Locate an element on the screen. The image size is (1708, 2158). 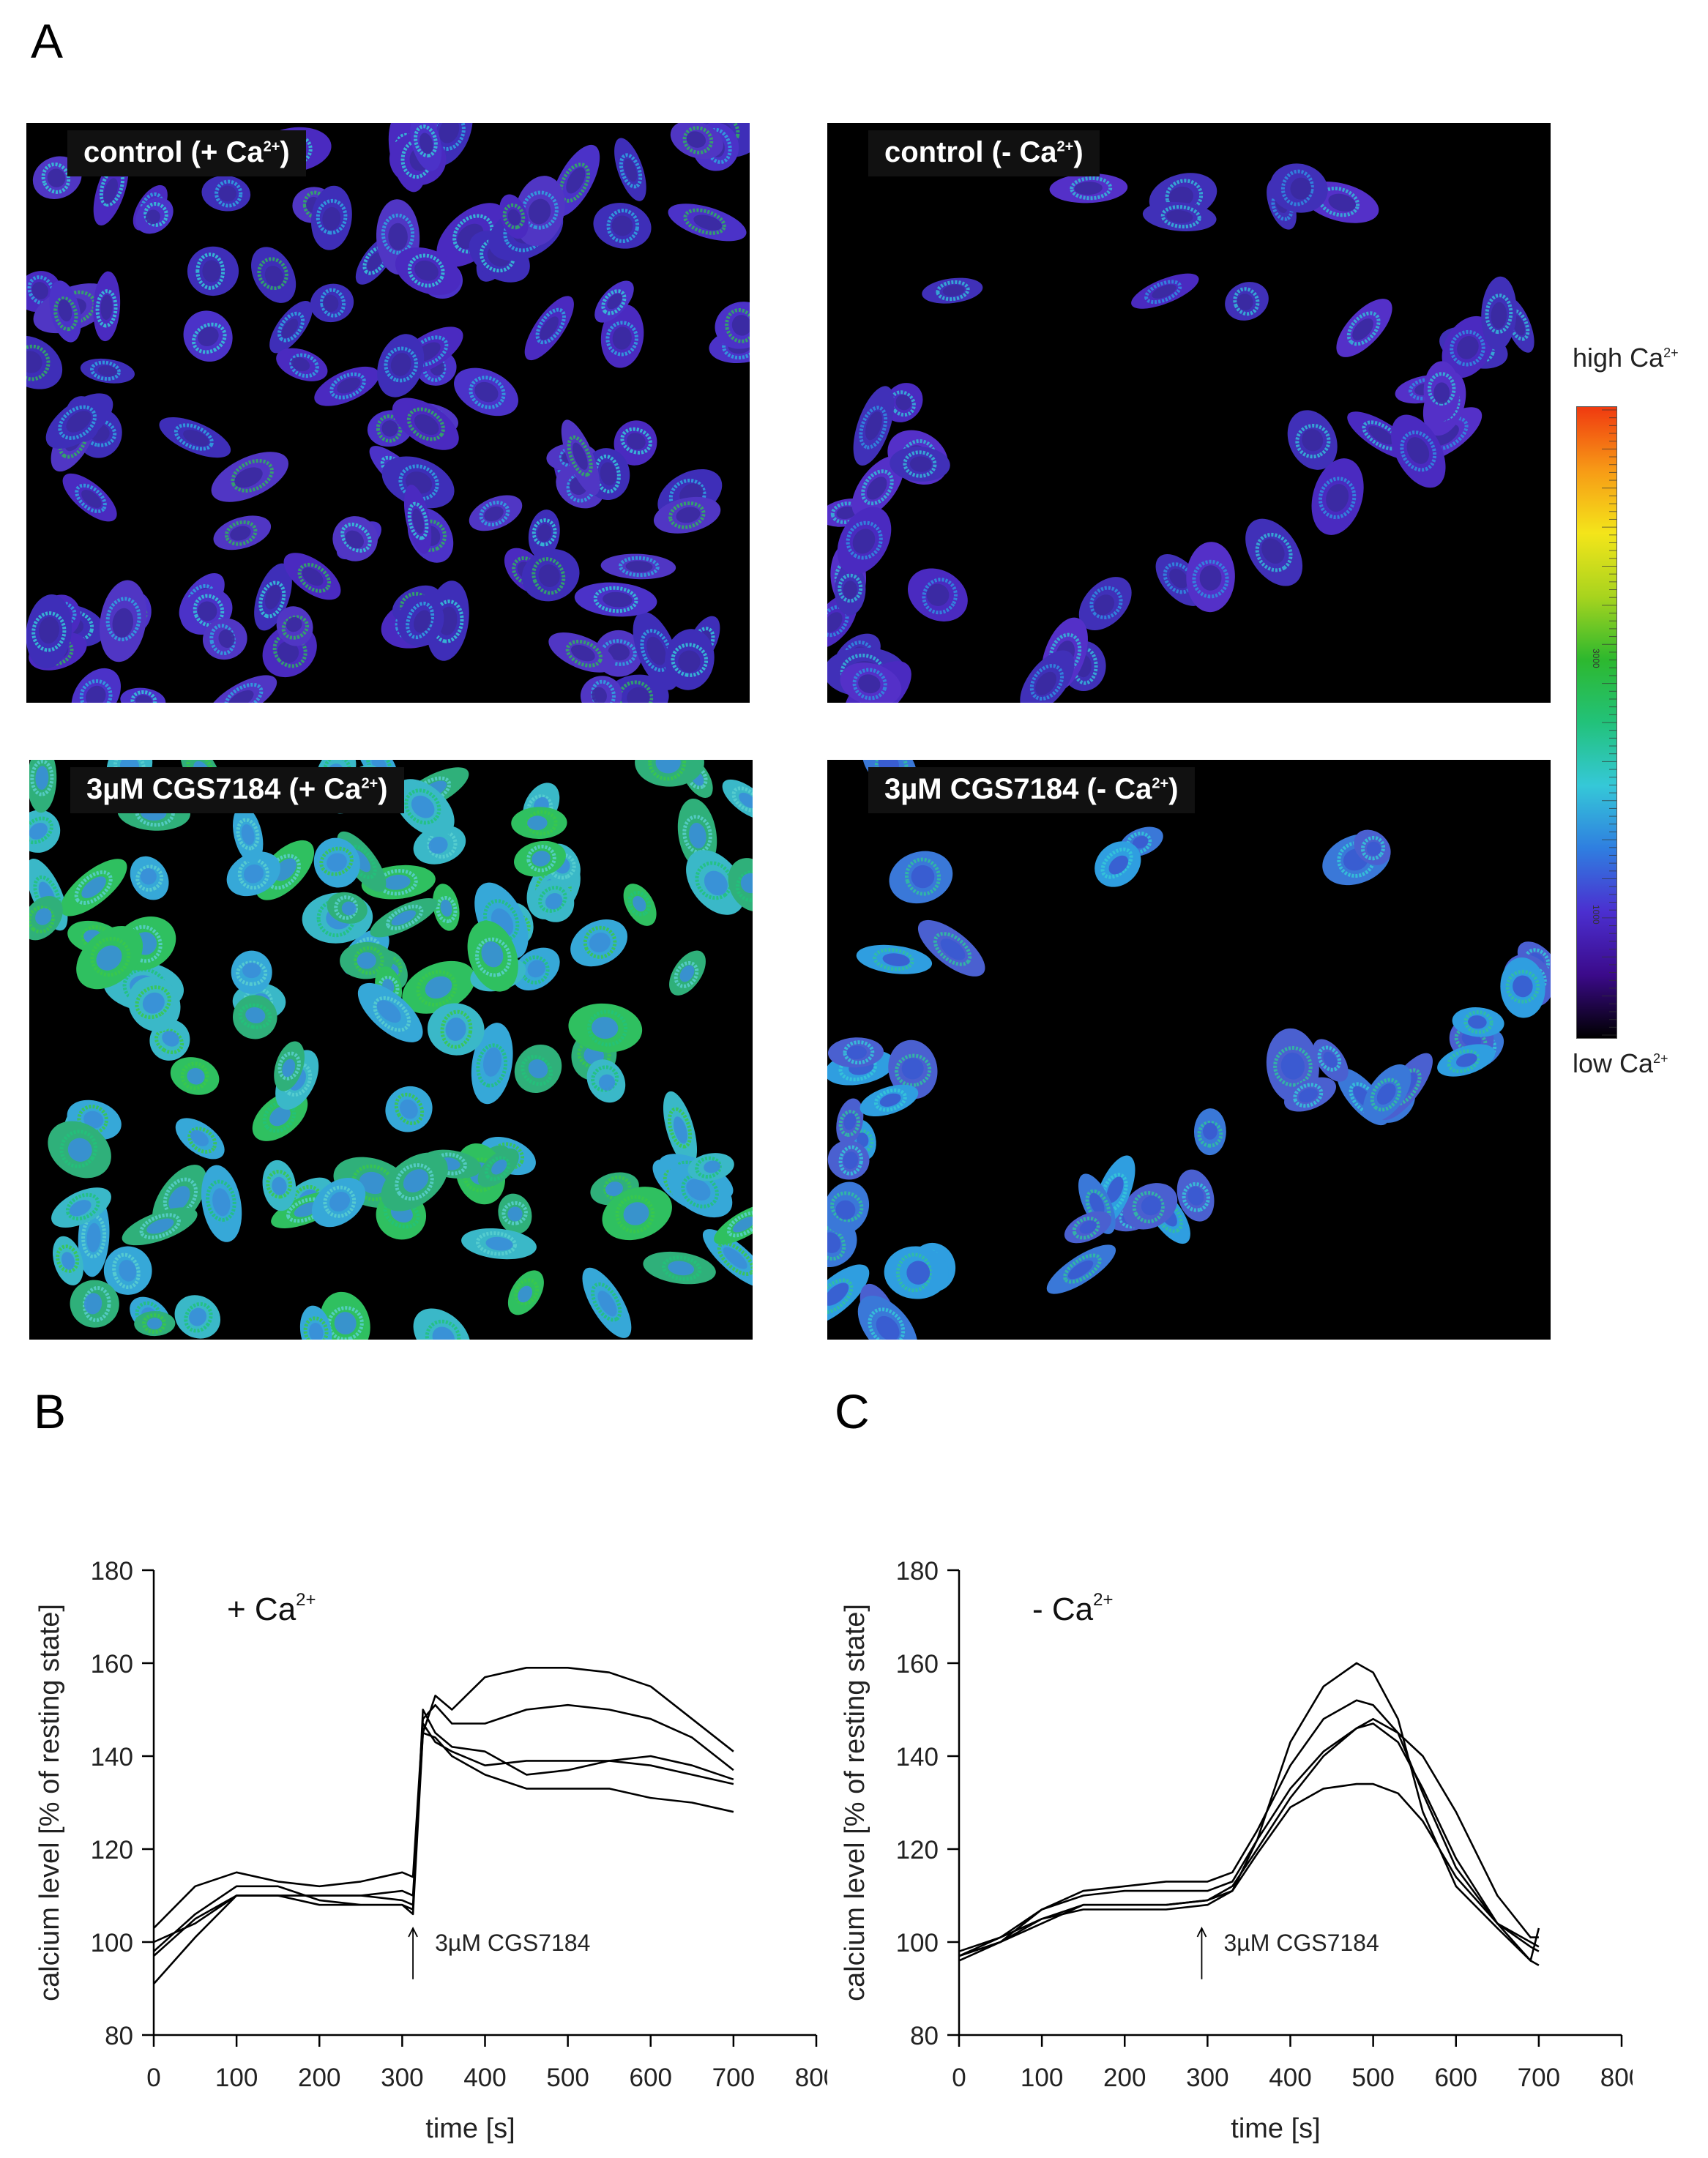
x-tick-label: 600 is located at coordinates (1456, 2078).